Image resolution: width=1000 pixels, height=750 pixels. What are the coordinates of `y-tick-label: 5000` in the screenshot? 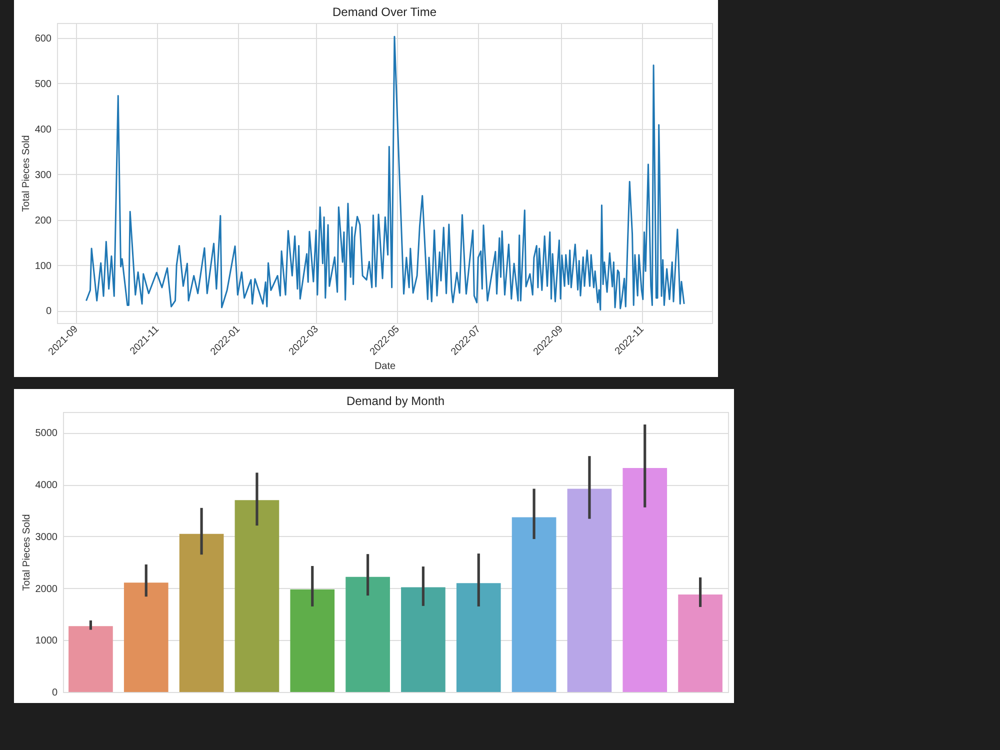 It's located at (46, 434).